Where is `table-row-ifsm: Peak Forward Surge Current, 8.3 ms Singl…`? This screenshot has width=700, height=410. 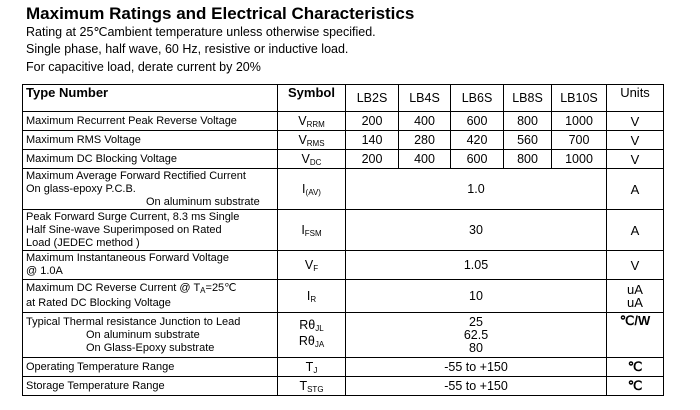 table-row-ifsm: Peak Forward Surge Current, 8.3 ms Singl… is located at coordinates (343, 230).